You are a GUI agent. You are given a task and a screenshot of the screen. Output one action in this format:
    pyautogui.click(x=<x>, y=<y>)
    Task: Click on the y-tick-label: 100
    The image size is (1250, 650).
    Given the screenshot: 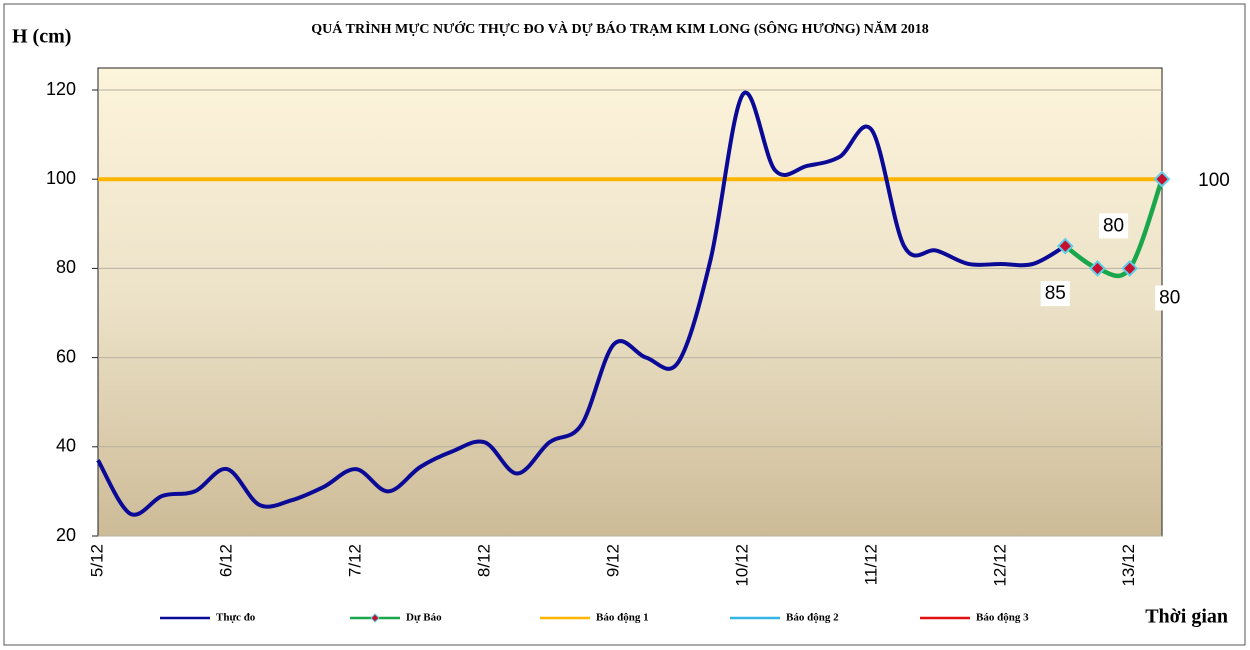 What is the action you would take?
    pyautogui.click(x=61, y=178)
    